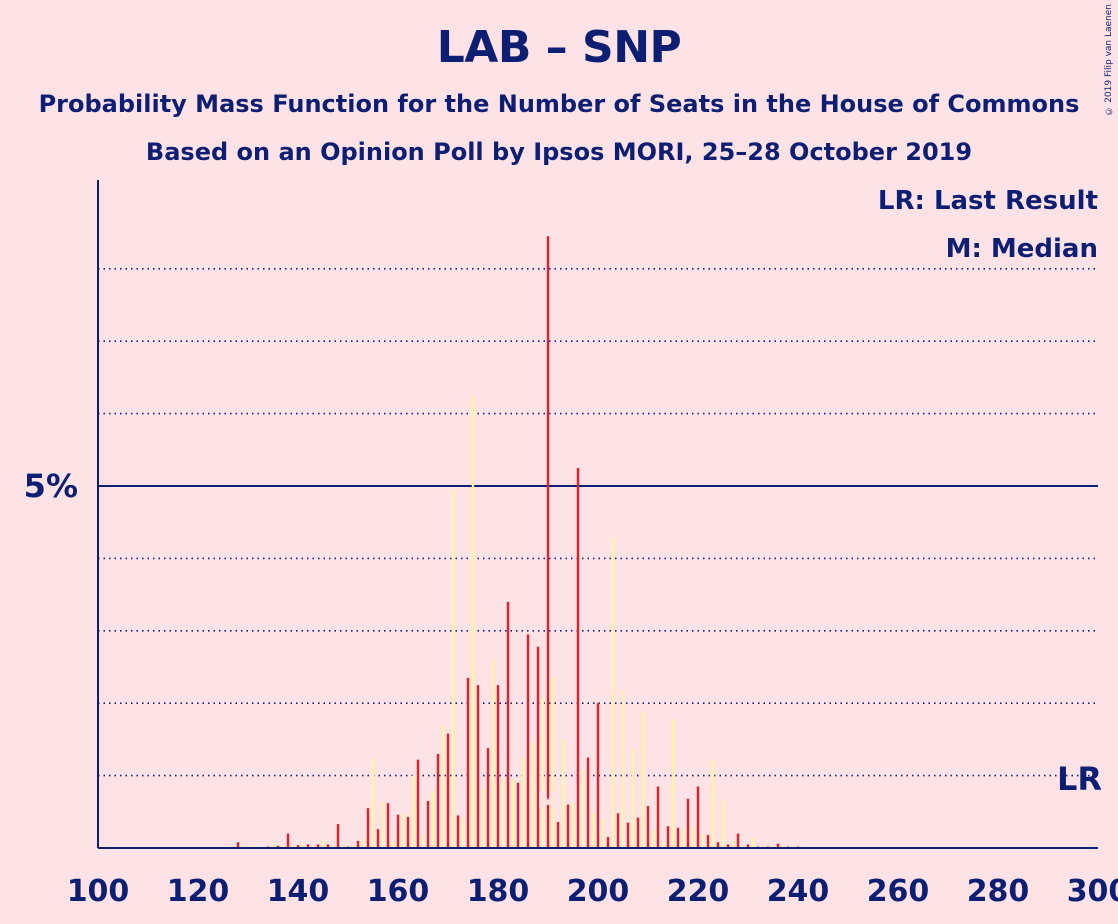  I want to click on x-tick-label: 160, so click(398, 891).